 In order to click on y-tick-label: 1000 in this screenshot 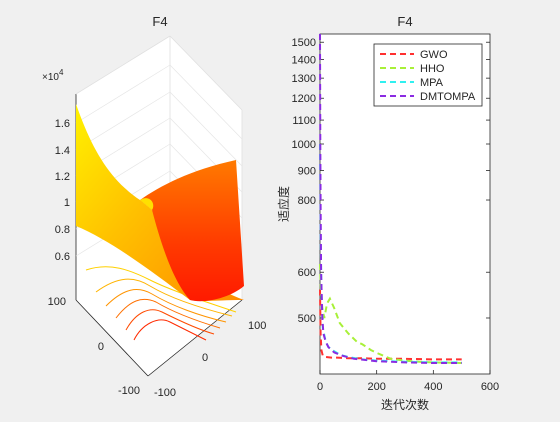, I will do `click(304, 145)`.